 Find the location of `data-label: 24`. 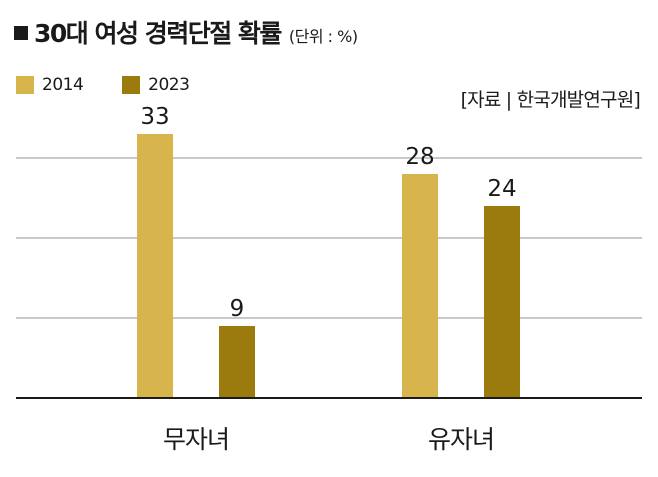

data-label: 24 is located at coordinates (501, 189).